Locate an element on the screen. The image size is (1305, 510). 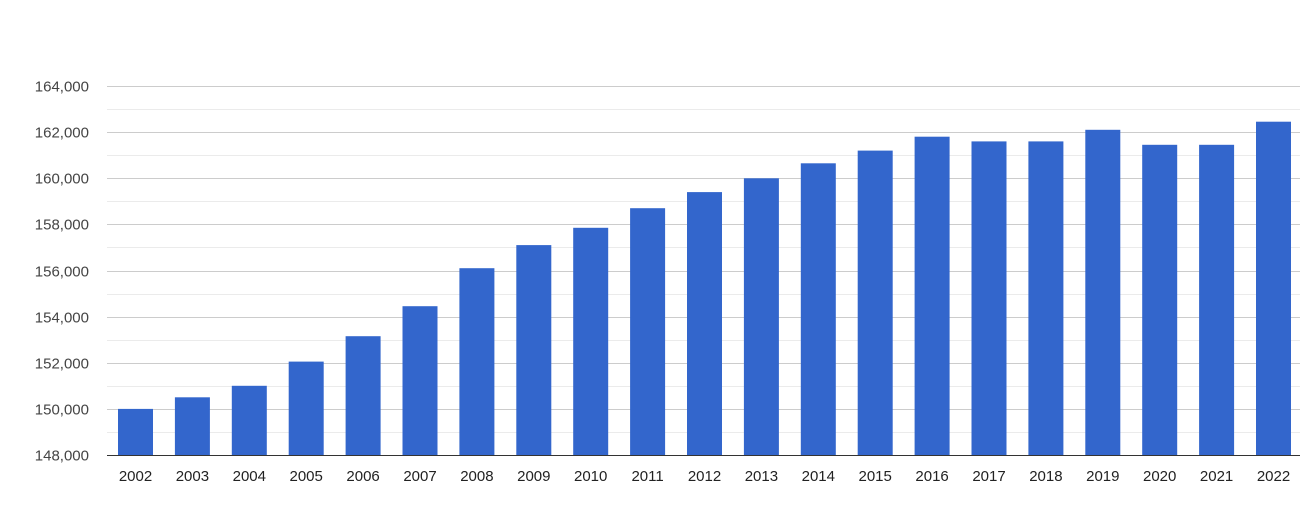
y-tick-label: 156,000 is located at coordinates (62, 272).